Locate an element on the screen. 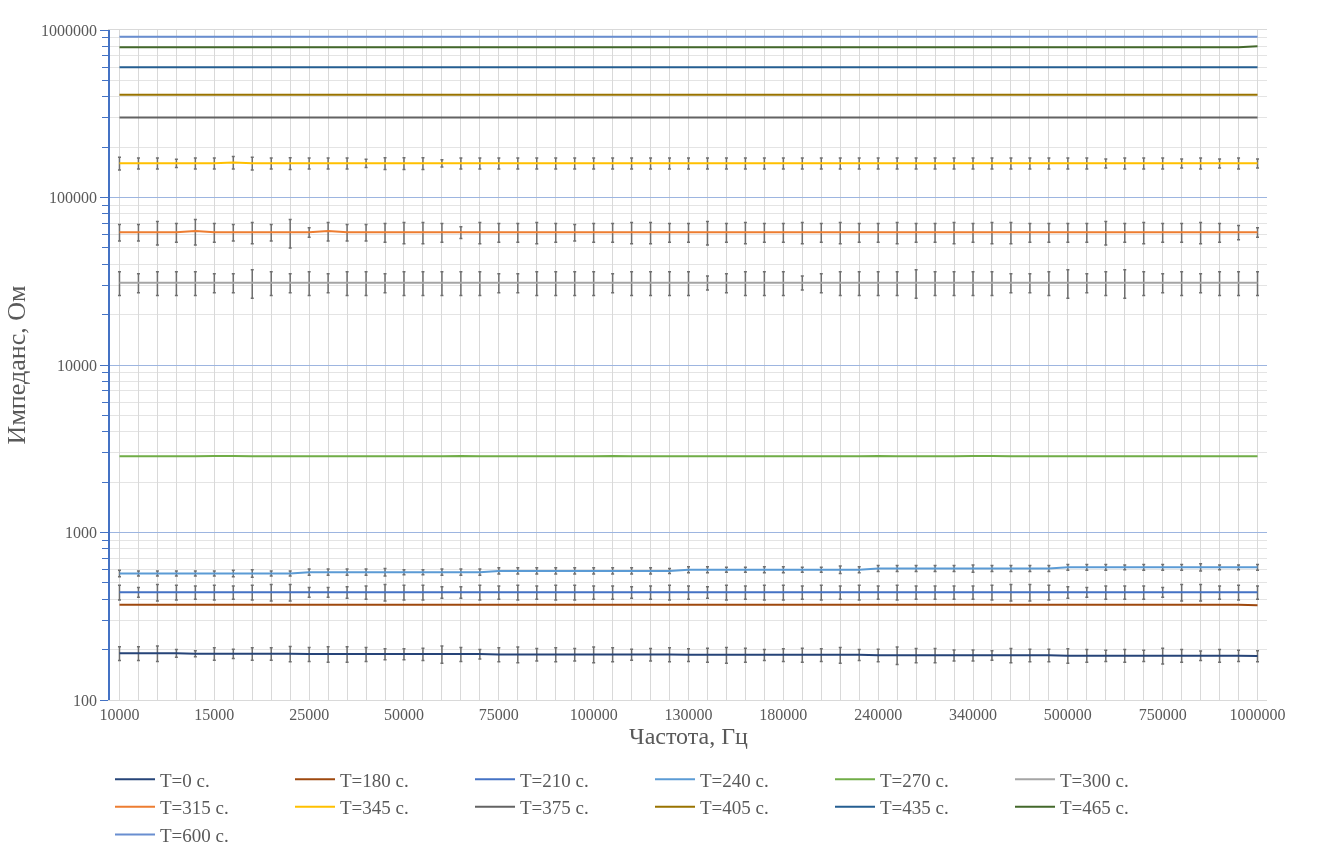 The height and width of the screenshot is (866, 1317). legend-label: T=270 с. is located at coordinates (914, 780).